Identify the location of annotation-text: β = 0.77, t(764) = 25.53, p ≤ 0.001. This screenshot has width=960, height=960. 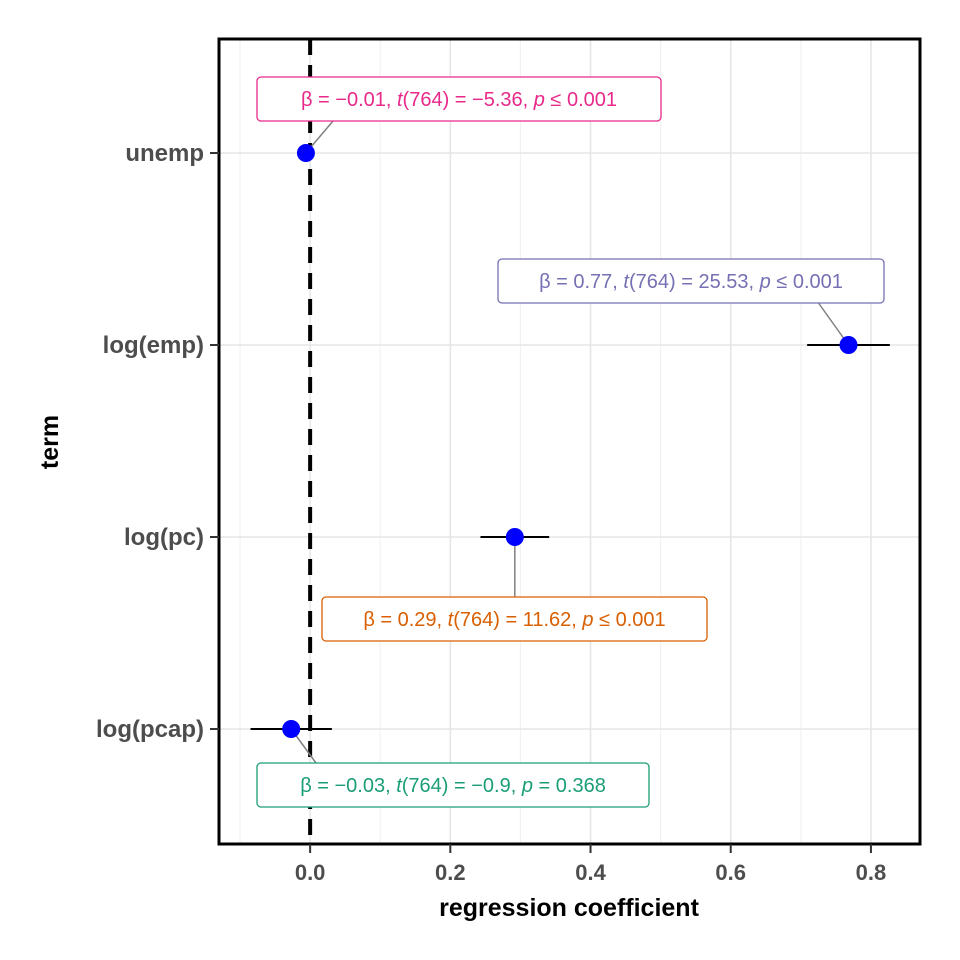
(691, 282).